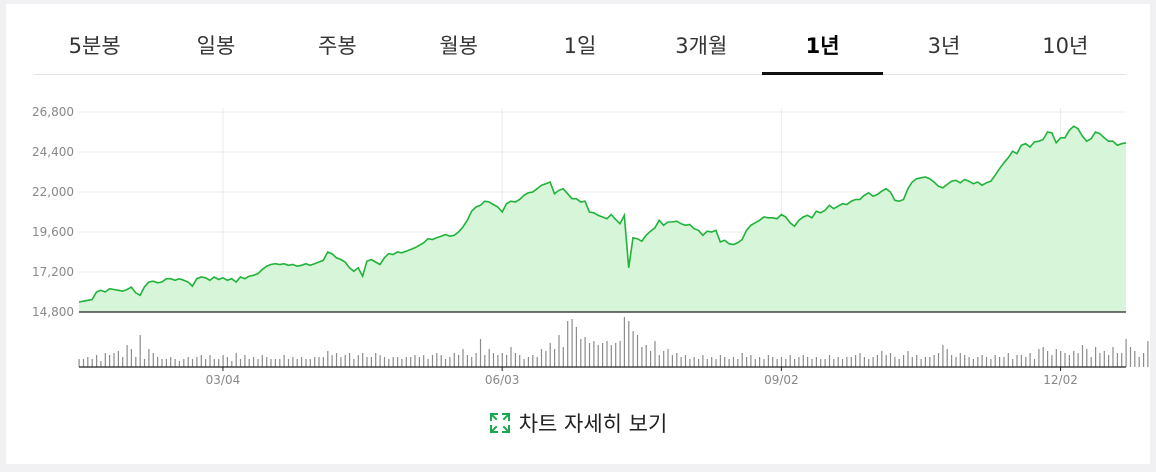 The image size is (1156, 472). I want to click on period-tabs: 5분봉 일봉 주봉 월봉 1일 3개월 1년 3년 10년, so click(580, 39).